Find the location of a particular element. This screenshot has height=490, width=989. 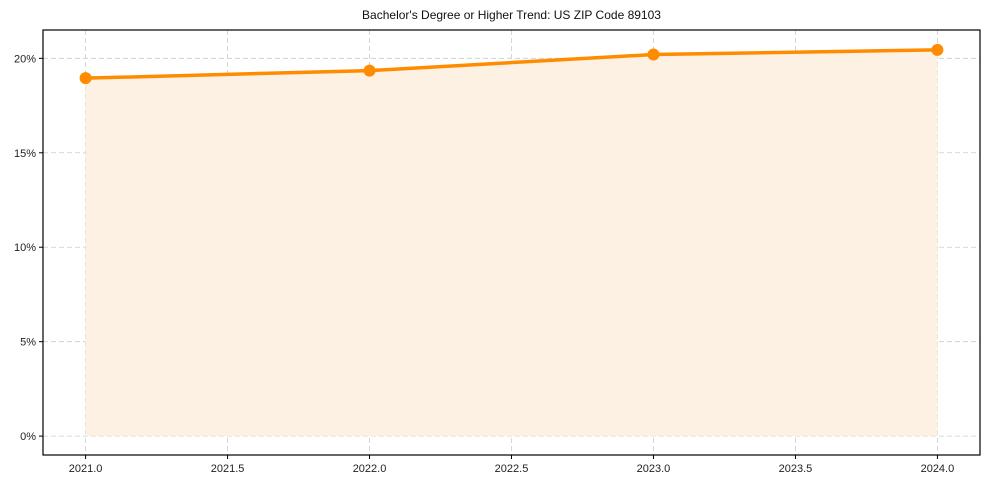

data-line is located at coordinates (511, 64).